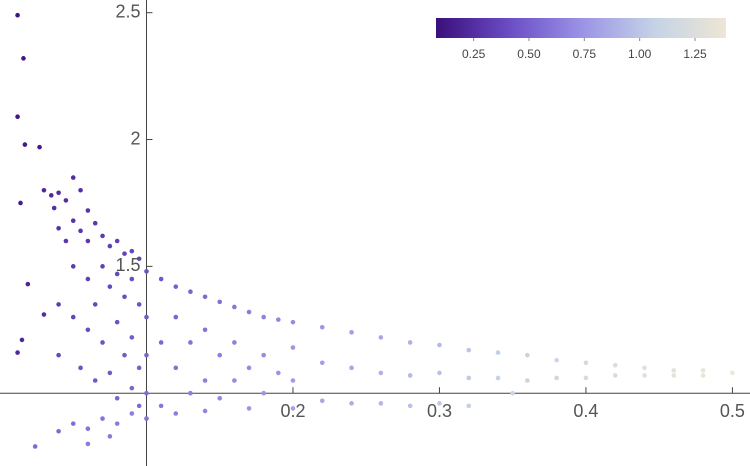 This screenshot has height=466, width=750. What do you see at coordinates (127, 11) in the screenshot?
I see `y-tick-label: 2.5` at bounding box center [127, 11].